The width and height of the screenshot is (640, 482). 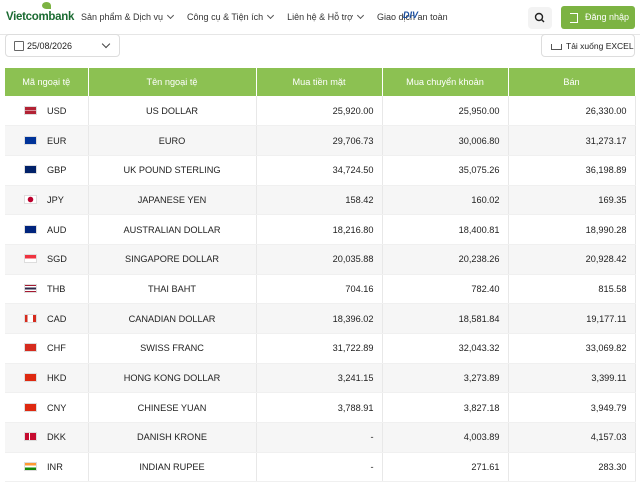 What do you see at coordinates (372, 437) in the screenshot?
I see `rate: -` at bounding box center [372, 437].